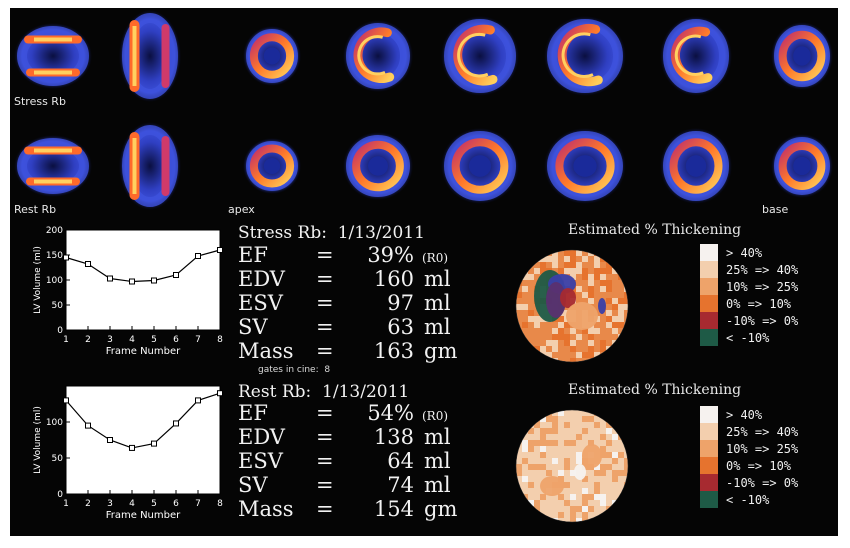 Image resolution: width=850 pixels, height=548 pixels. Describe the element at coordinates (744, 253) in the screenshot. I see `legend-label: > 40%` at that location.